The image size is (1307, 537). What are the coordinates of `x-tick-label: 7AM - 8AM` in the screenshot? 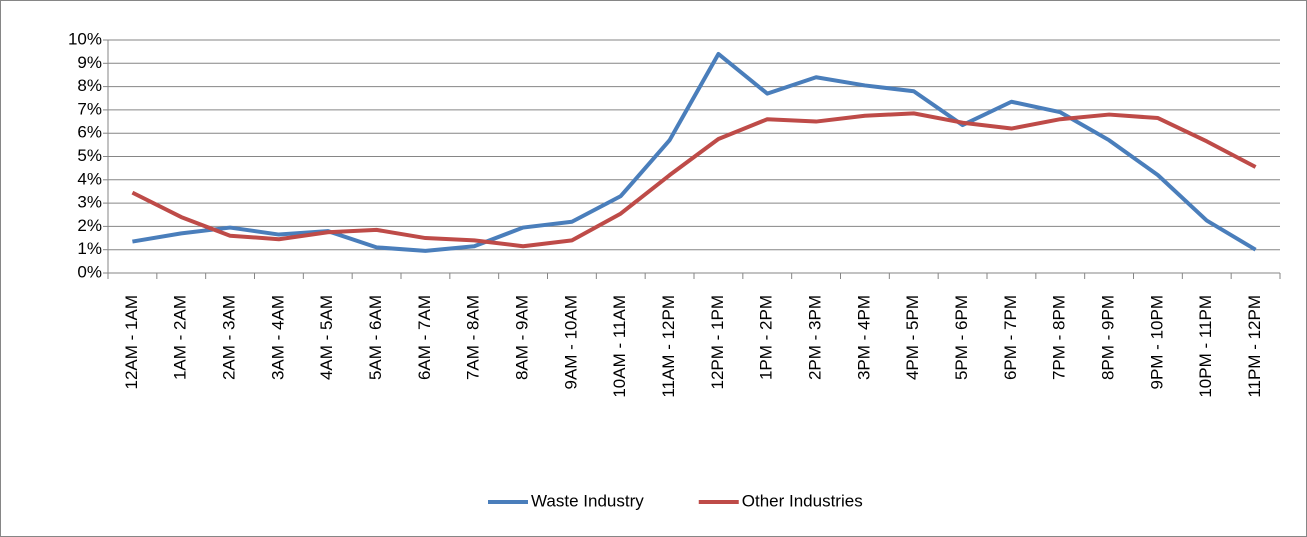 It's located at (473, 337).